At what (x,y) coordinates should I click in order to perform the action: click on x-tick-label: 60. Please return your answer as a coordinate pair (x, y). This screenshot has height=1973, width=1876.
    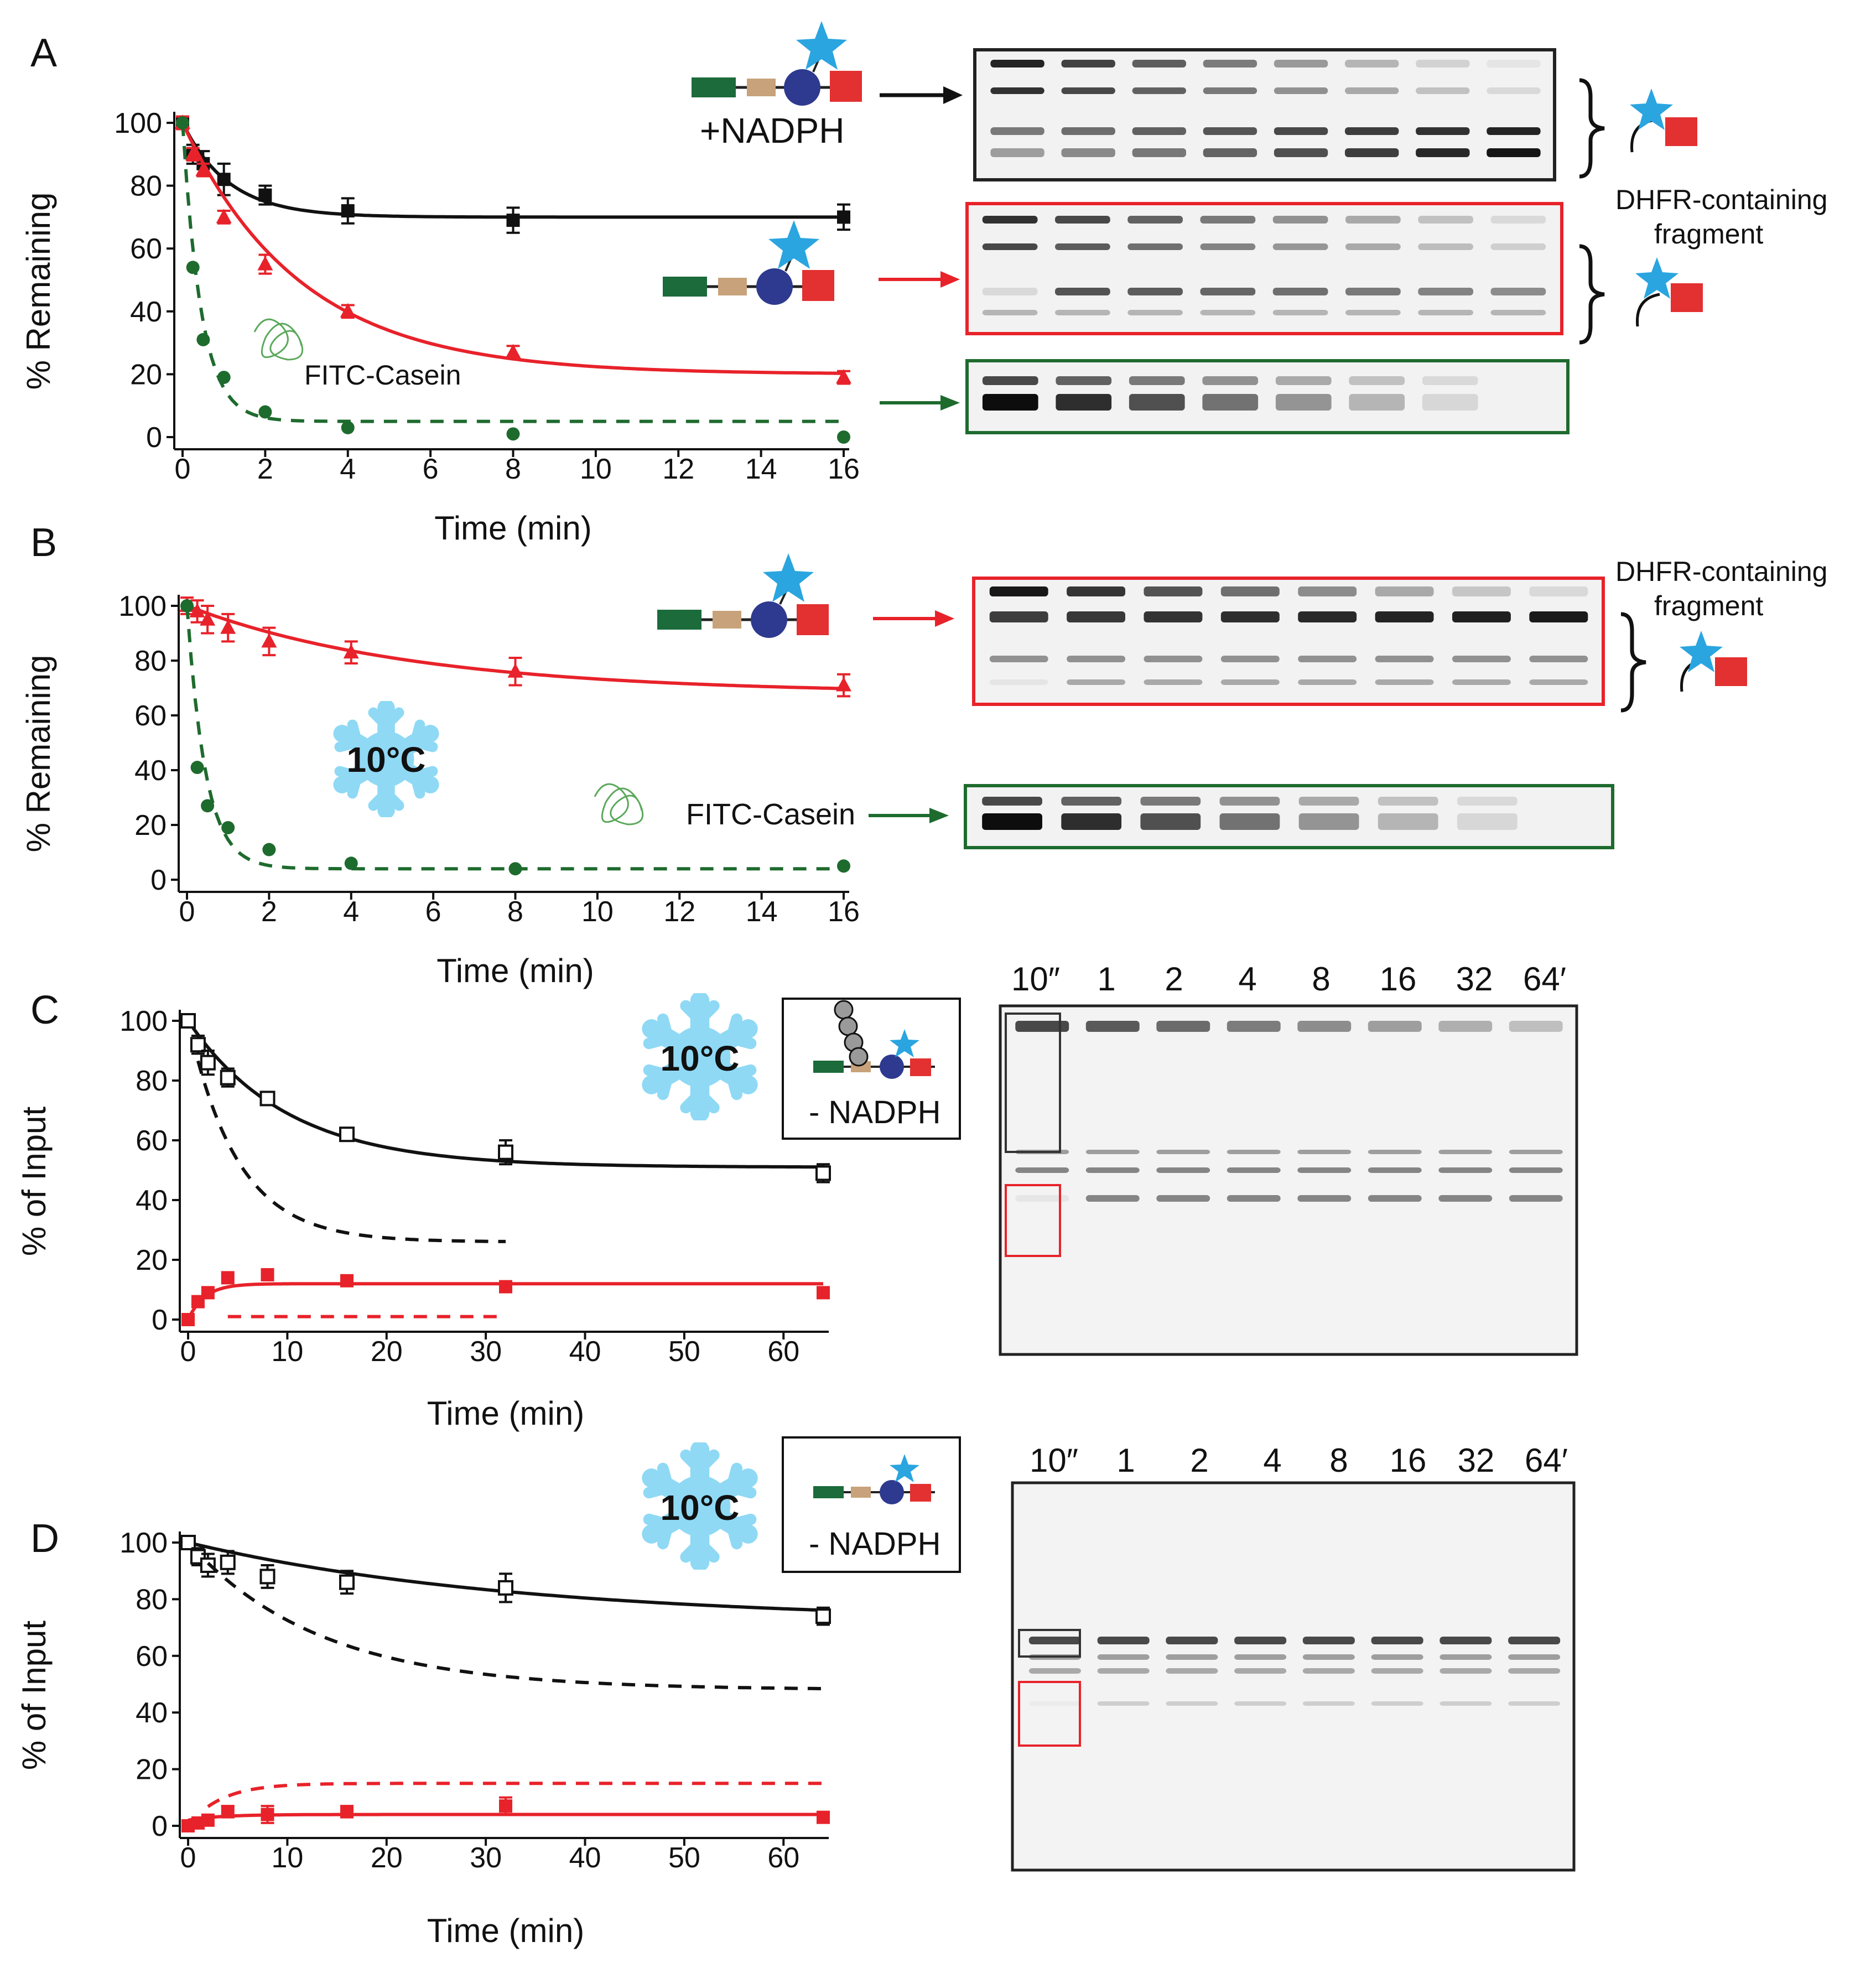
    Looking at the image, I should click on (783, 1858).